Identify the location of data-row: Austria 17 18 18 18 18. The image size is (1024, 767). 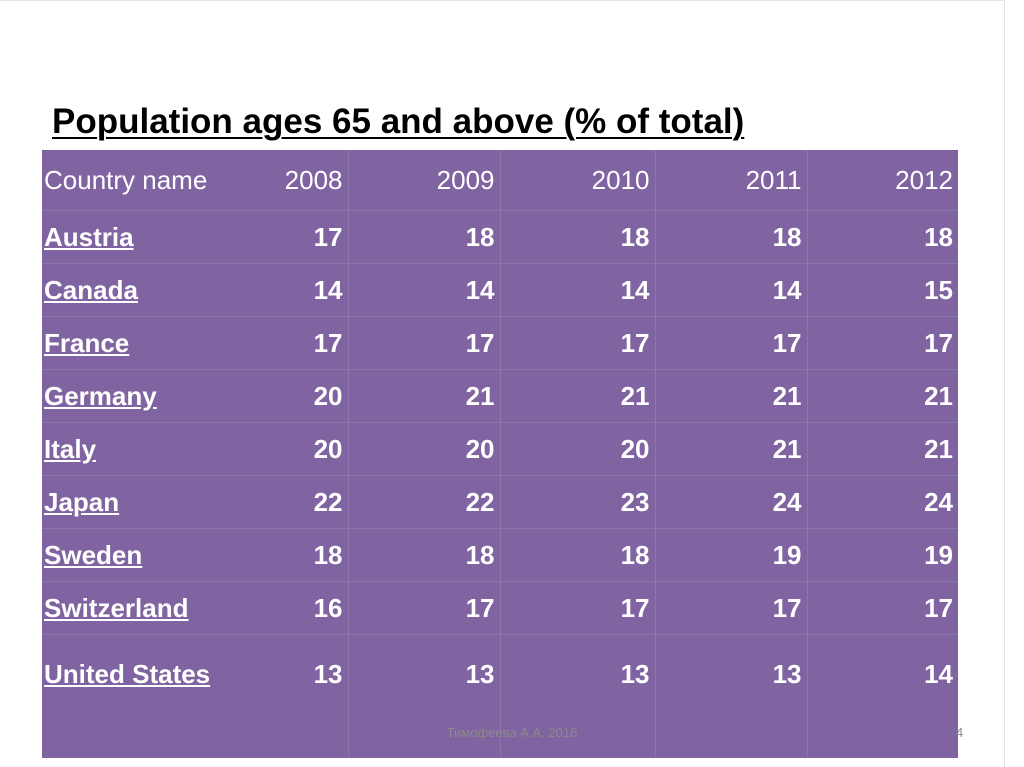
(500, 237).